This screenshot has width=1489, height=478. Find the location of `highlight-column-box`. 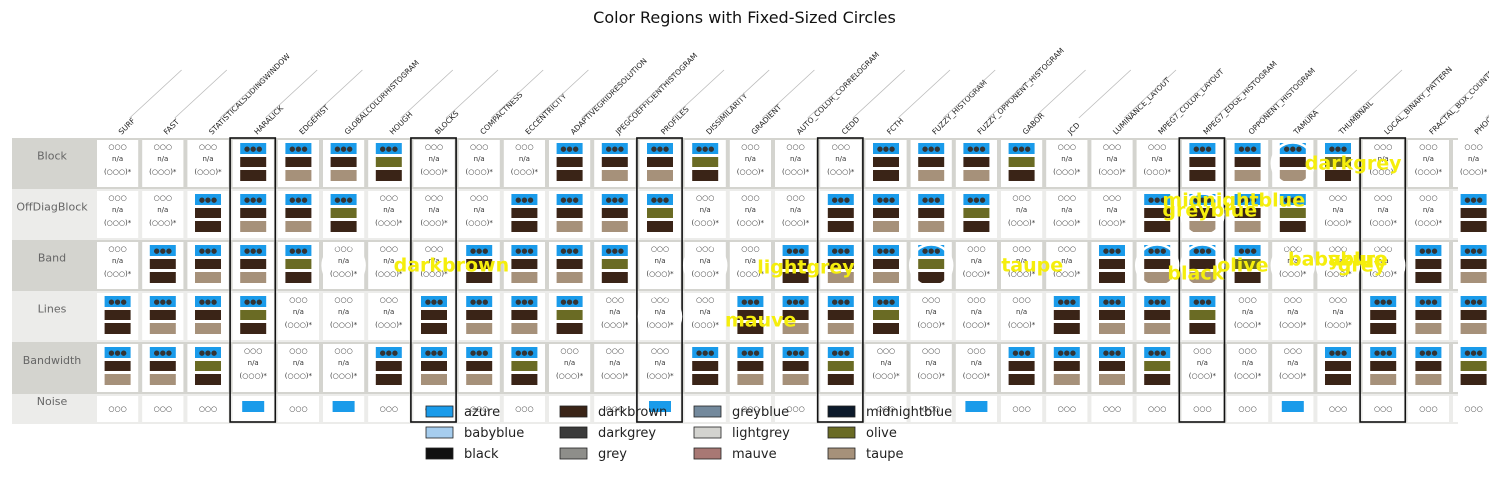

highlight-column-box is located at coordinates (1202, 280).